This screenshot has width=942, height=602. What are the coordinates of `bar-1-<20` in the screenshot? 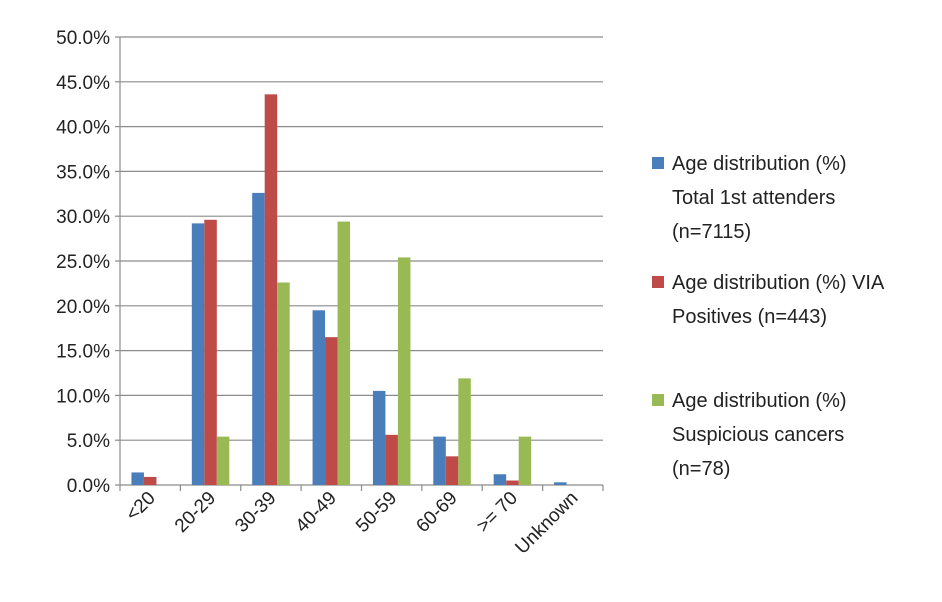 It's located at (137, 478).